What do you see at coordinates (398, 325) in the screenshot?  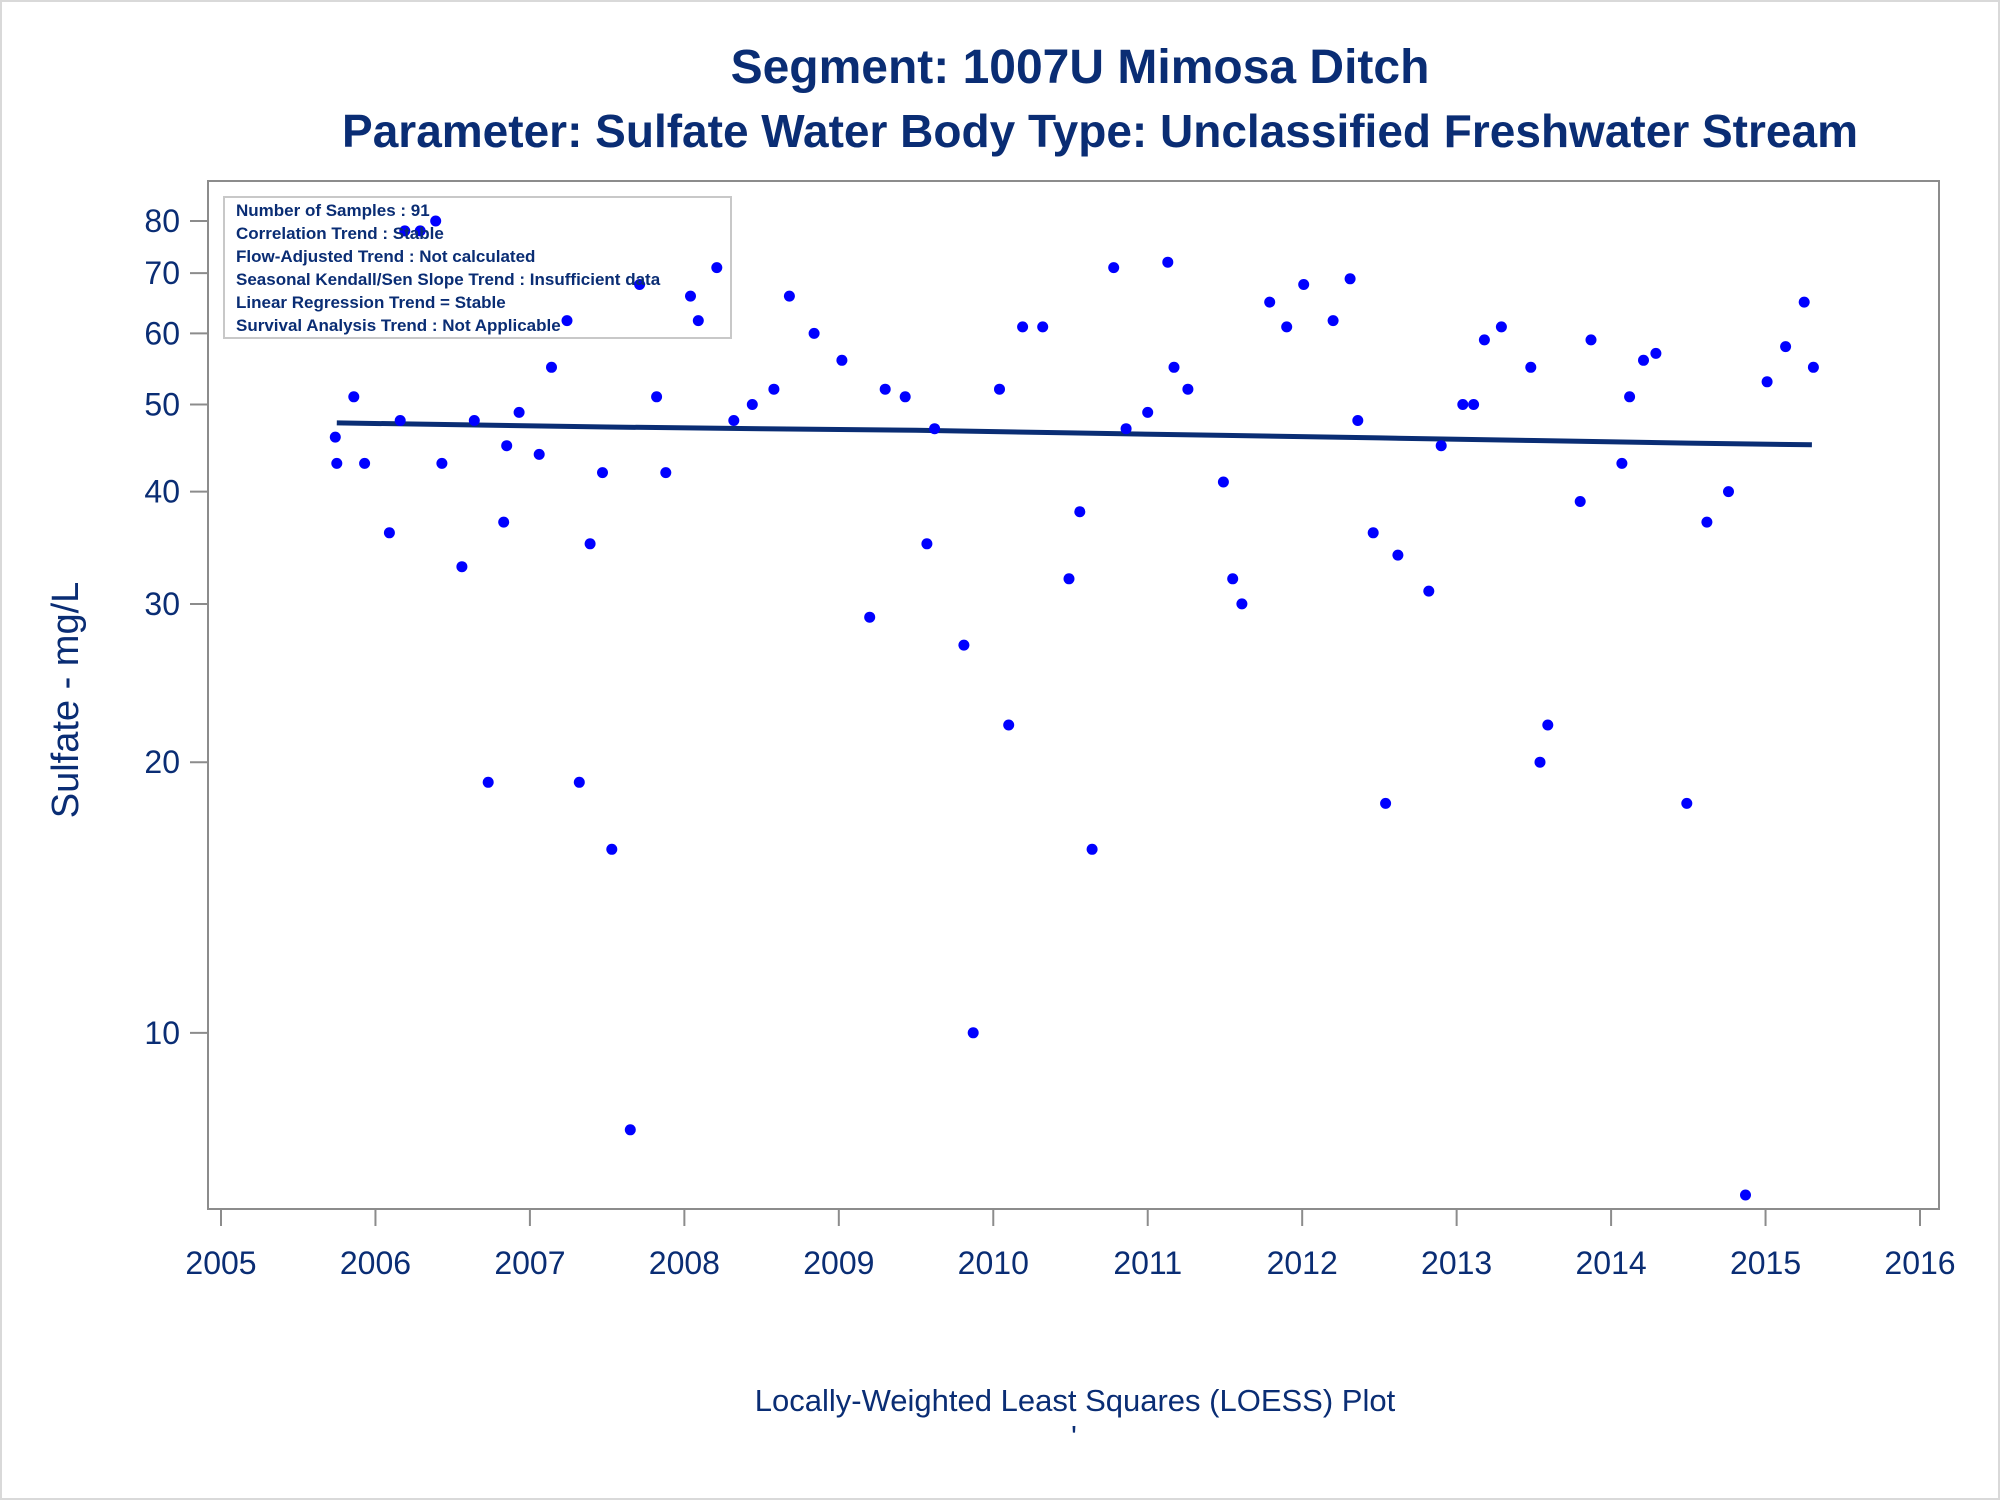 I see `info-line-survival-analysis: Survival Analysis Trend : Not Applicable` at bounding box center [398, 325].